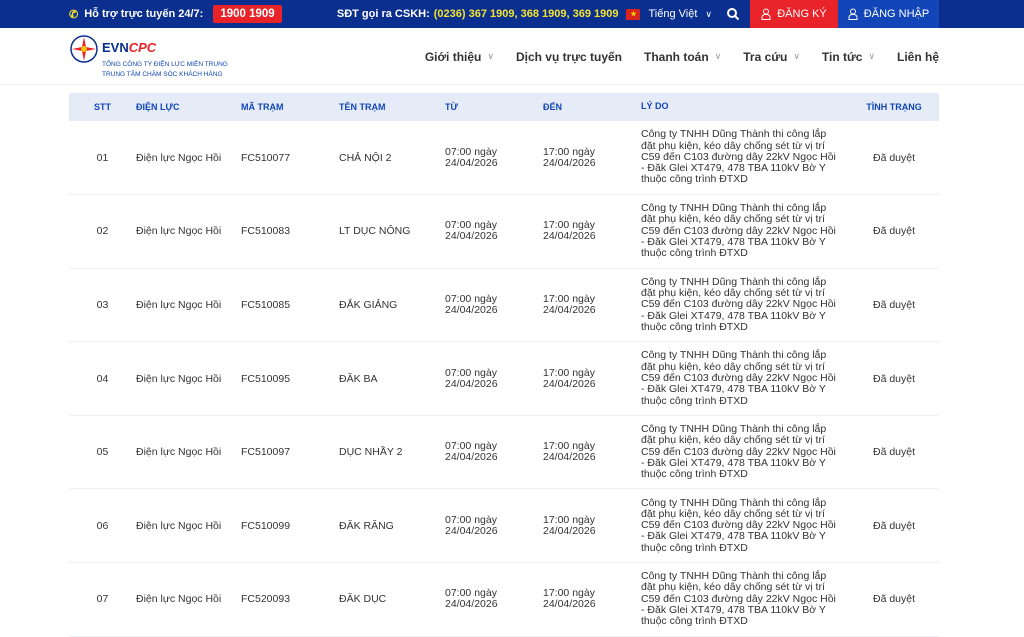  Describe the element at coordinates (633, 14) in the screenshot. I see `vietnam-flag-icon: ★` at that location.